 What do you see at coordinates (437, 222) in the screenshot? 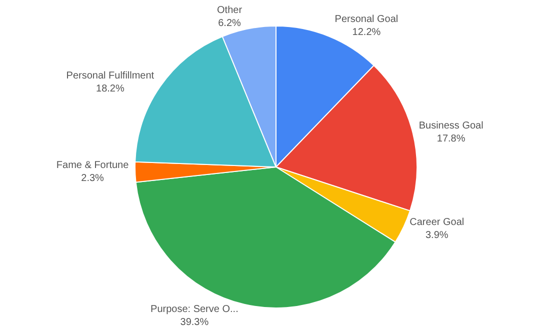
I see `slice-label: Career Goal` at bounding box center [437, 222].